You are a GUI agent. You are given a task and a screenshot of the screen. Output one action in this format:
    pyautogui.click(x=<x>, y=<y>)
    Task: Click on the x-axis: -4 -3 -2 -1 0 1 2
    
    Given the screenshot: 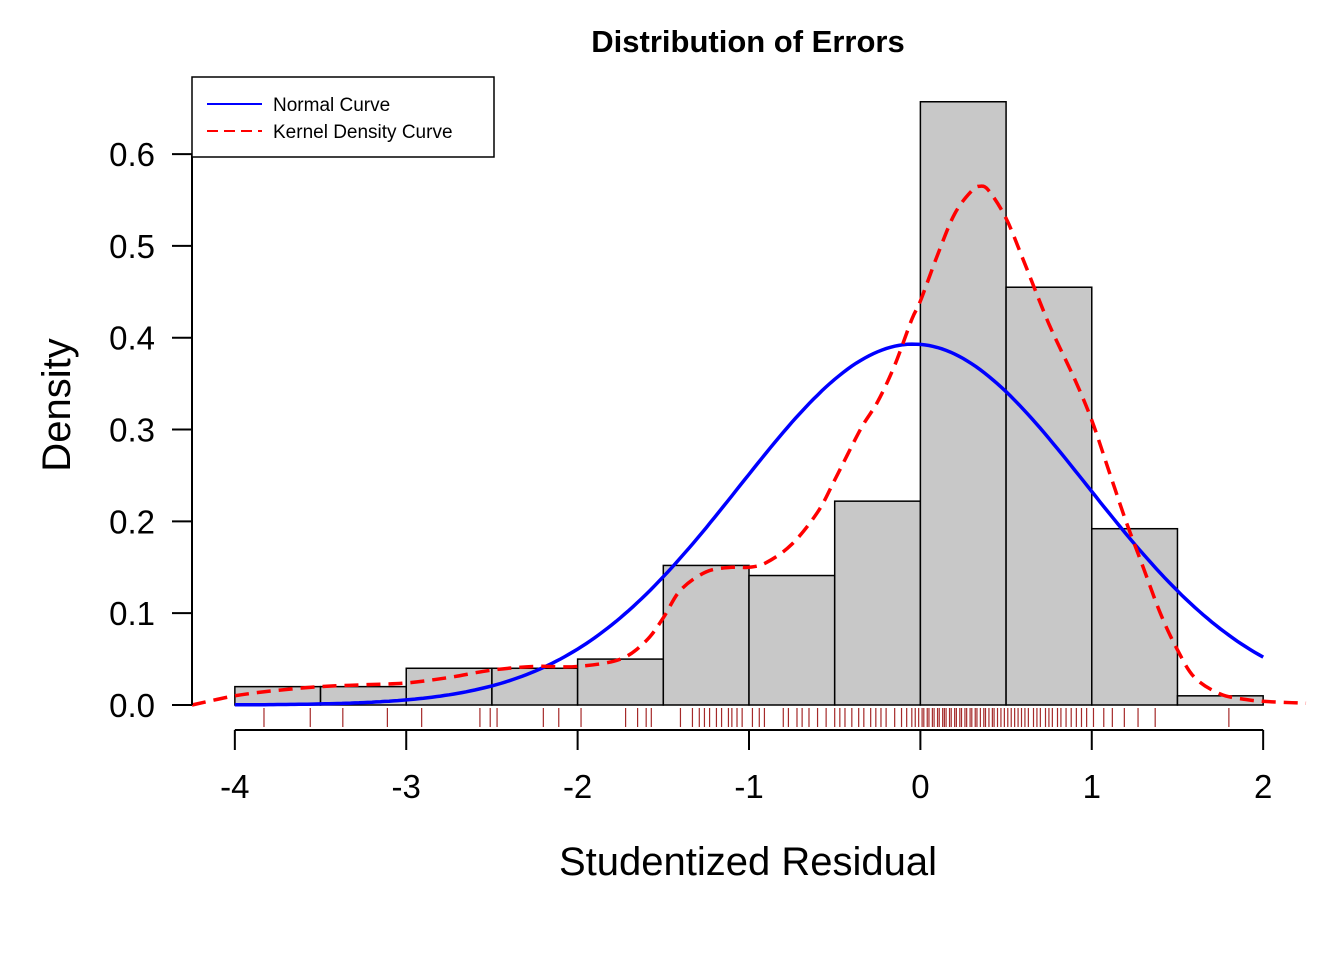 What is the action you would take?
    pyautogui.click(x=746, y=767)
    